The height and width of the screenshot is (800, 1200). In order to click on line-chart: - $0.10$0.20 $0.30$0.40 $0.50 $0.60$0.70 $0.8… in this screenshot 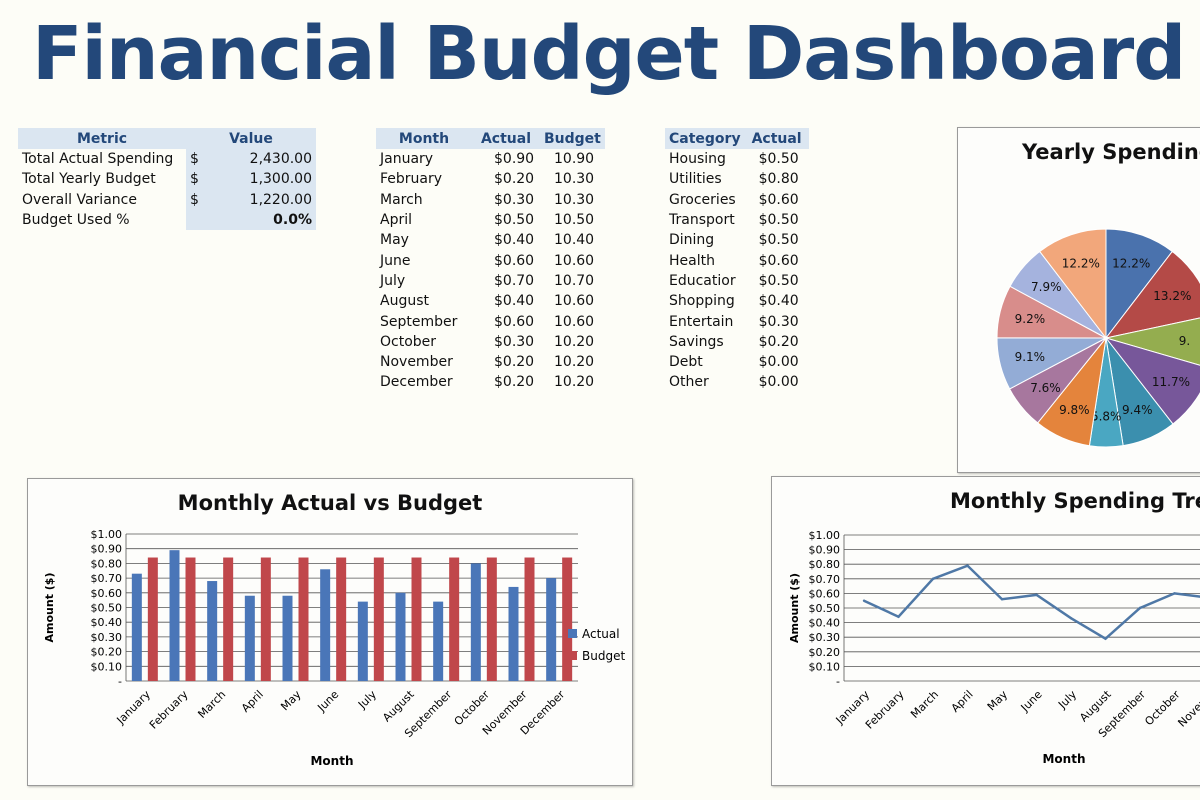, I will do `click(994, 647)`.